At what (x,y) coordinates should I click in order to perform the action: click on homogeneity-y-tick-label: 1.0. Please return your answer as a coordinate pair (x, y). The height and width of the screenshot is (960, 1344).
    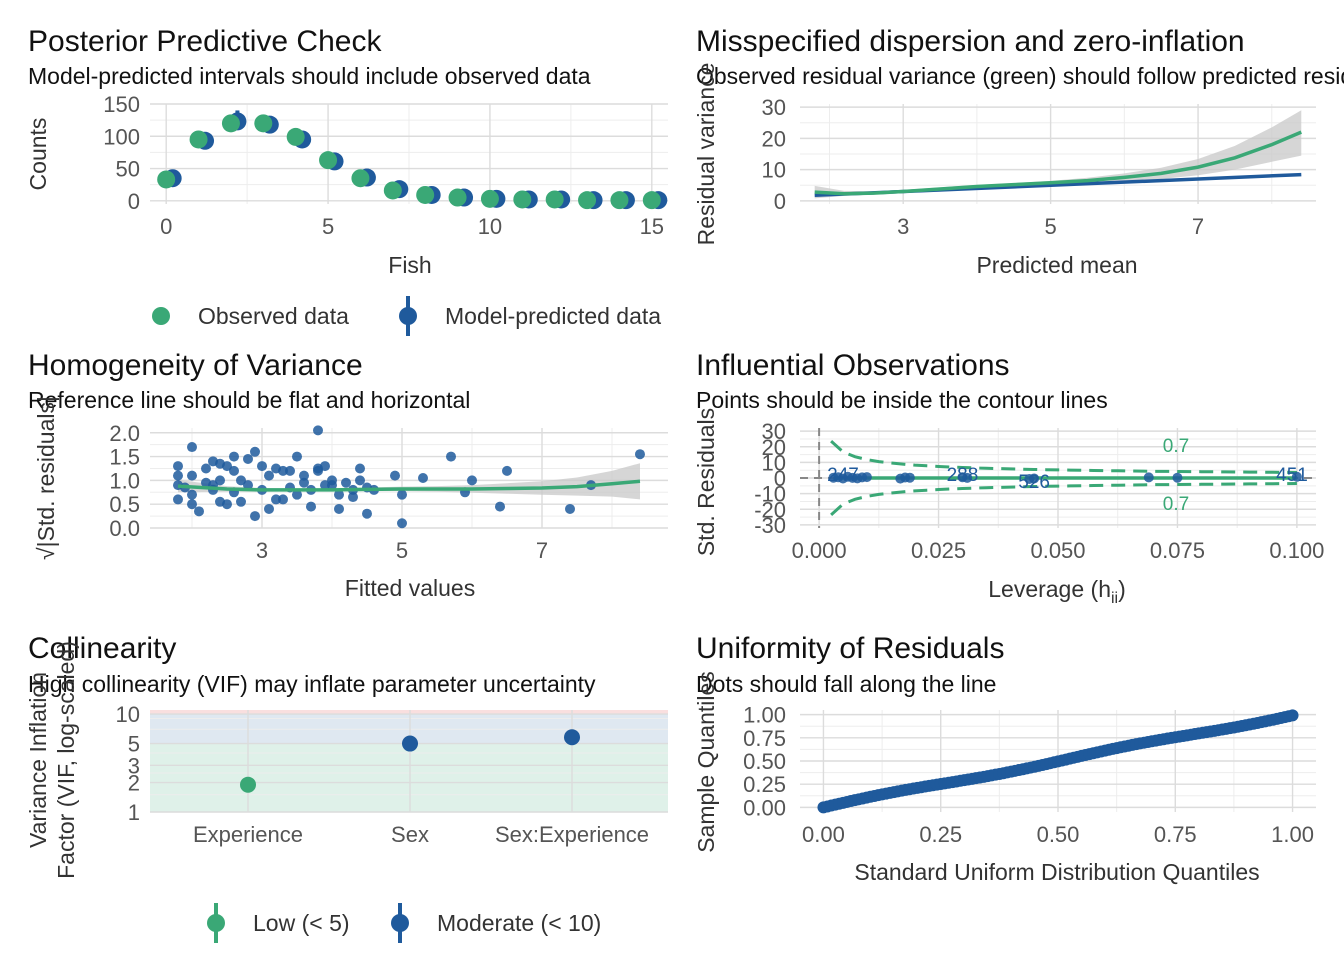
    Looking at the image, I should click on (124, 480).